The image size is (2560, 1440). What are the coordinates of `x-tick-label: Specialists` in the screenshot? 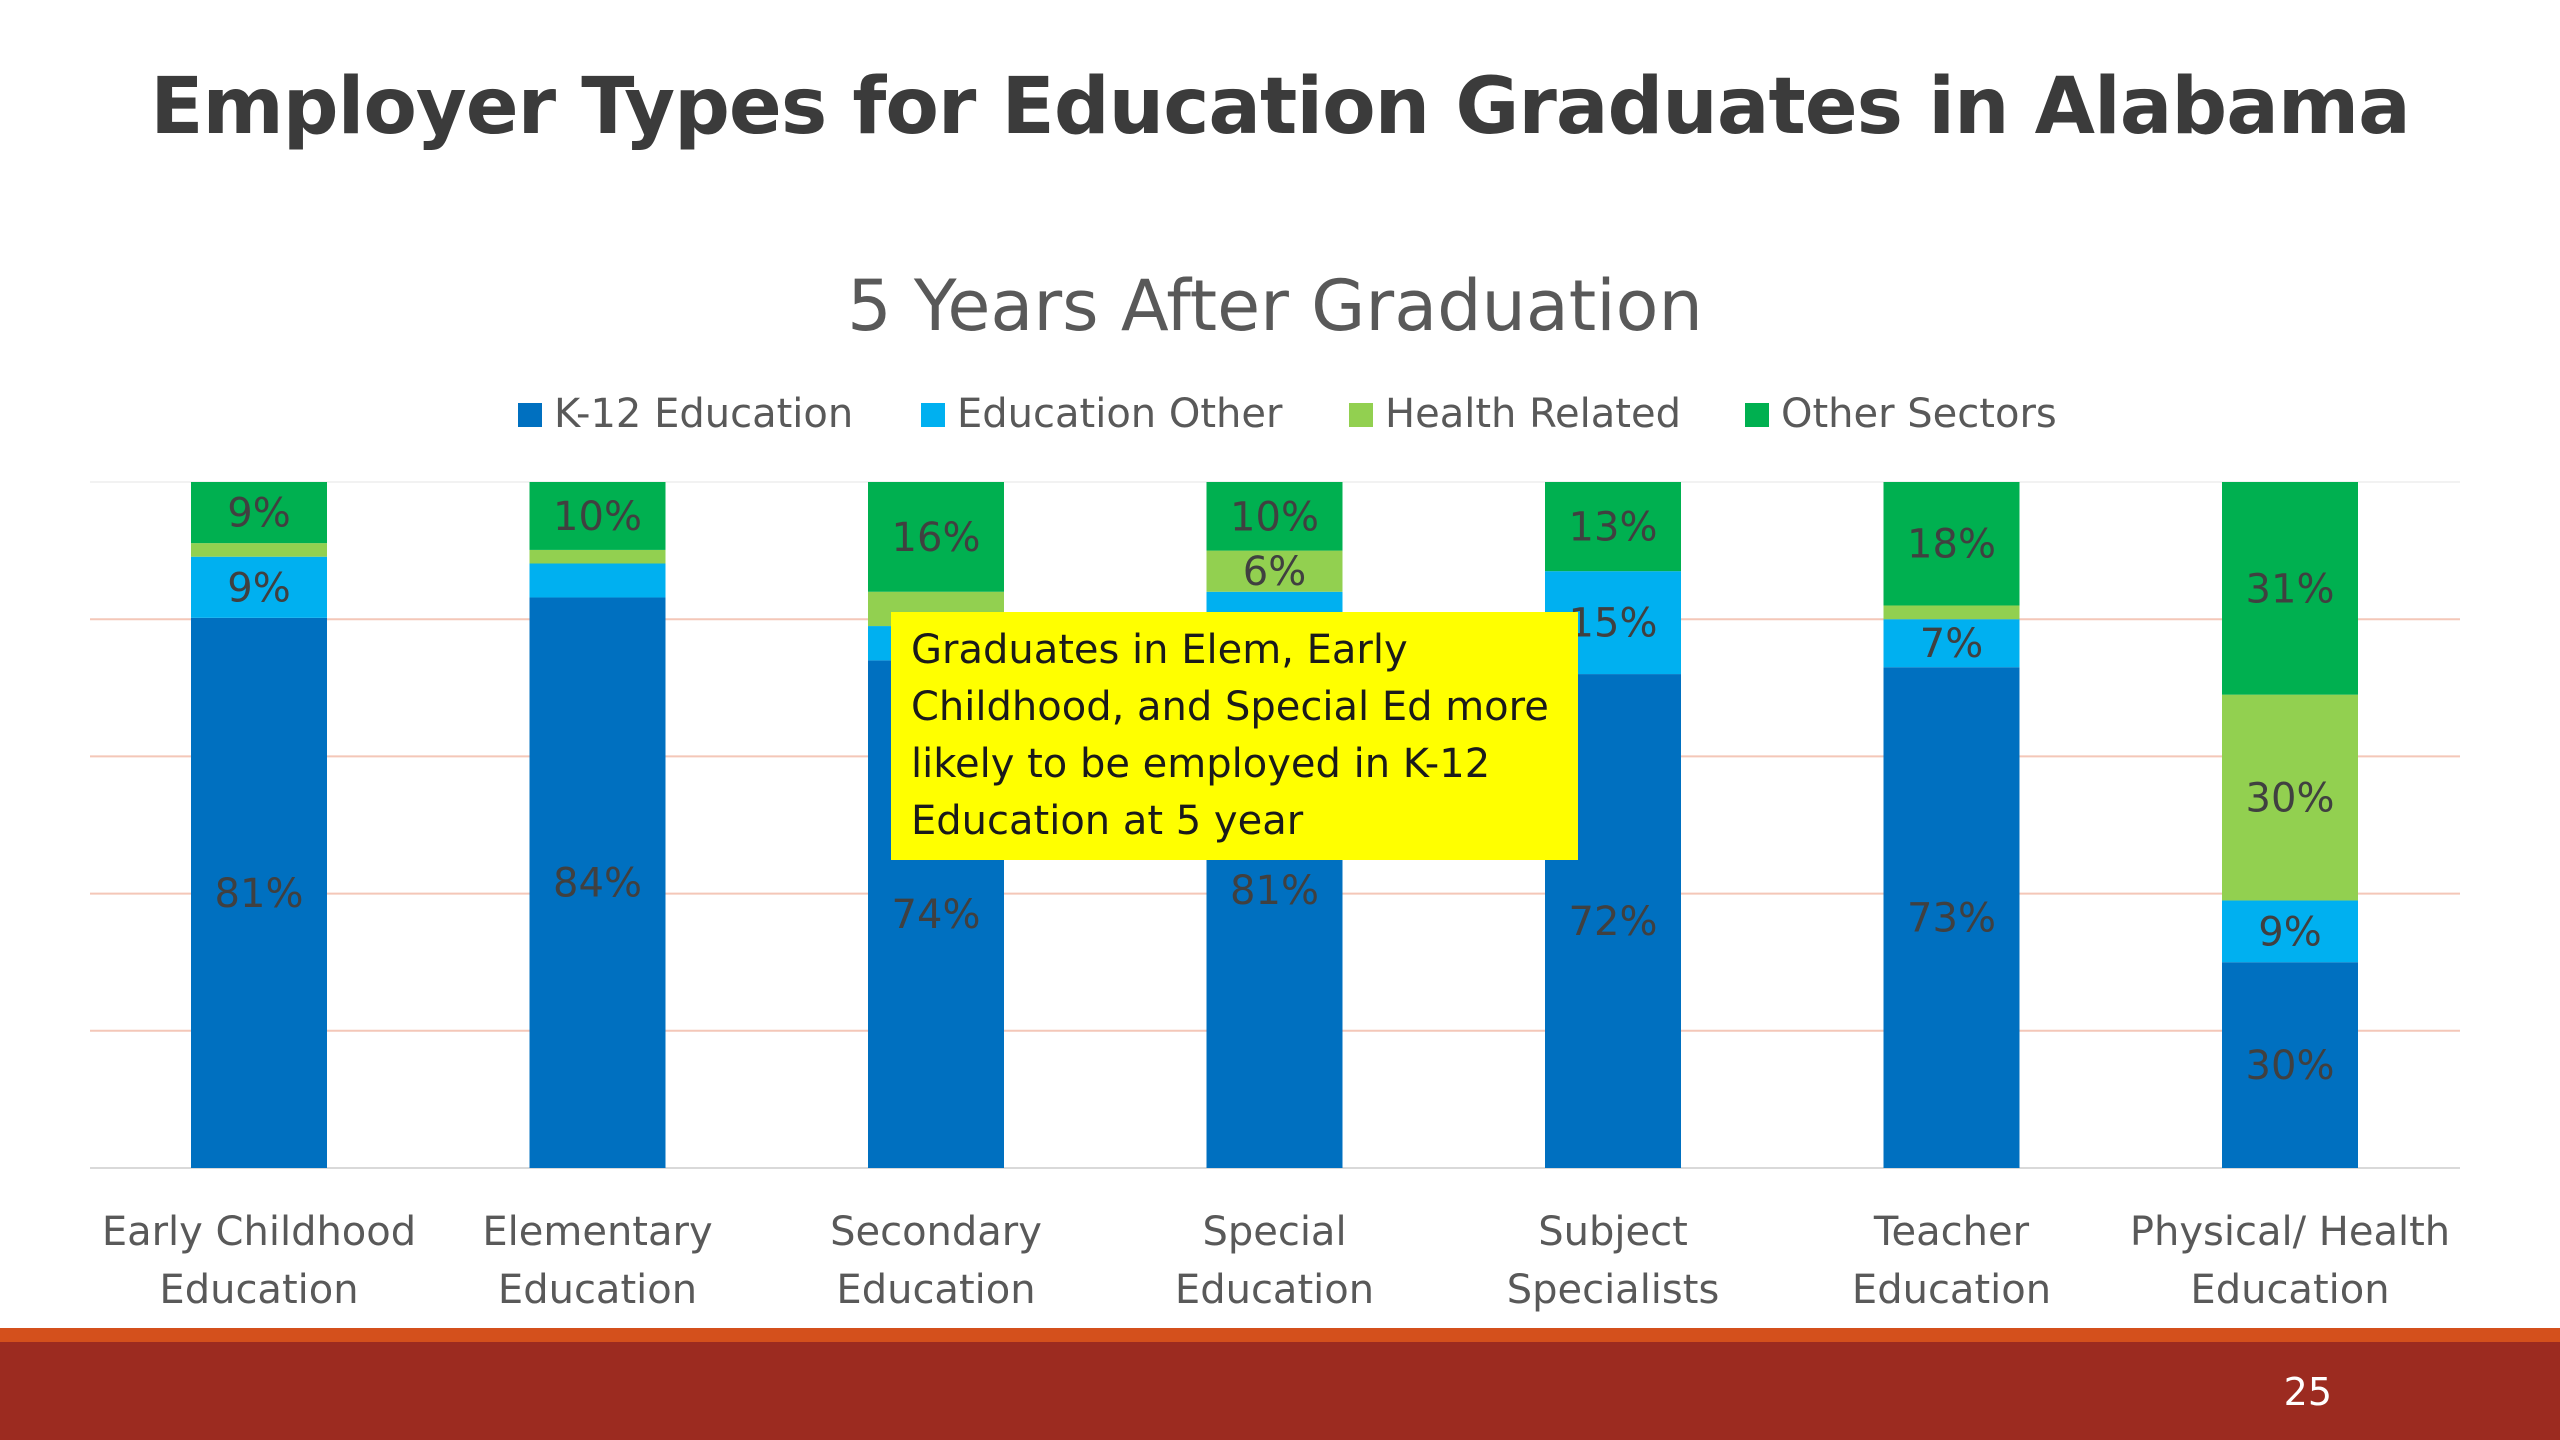 It's located at (1613, 1290).